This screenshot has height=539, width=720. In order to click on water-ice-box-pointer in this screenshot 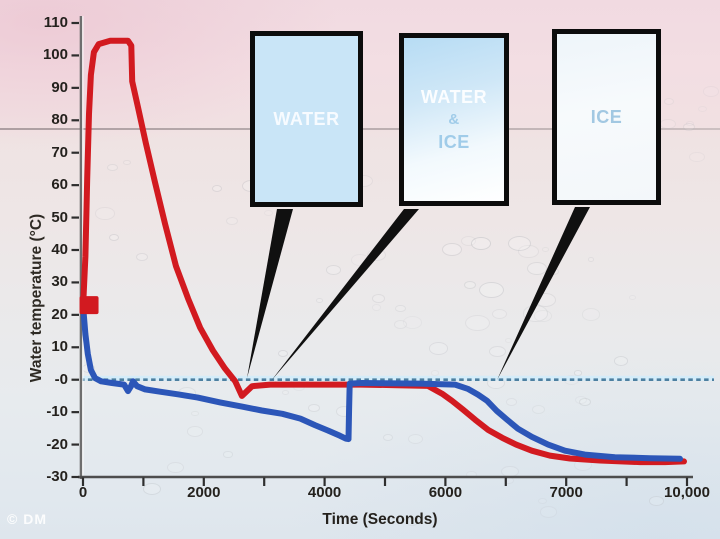, I will do `click(345, 295)`.